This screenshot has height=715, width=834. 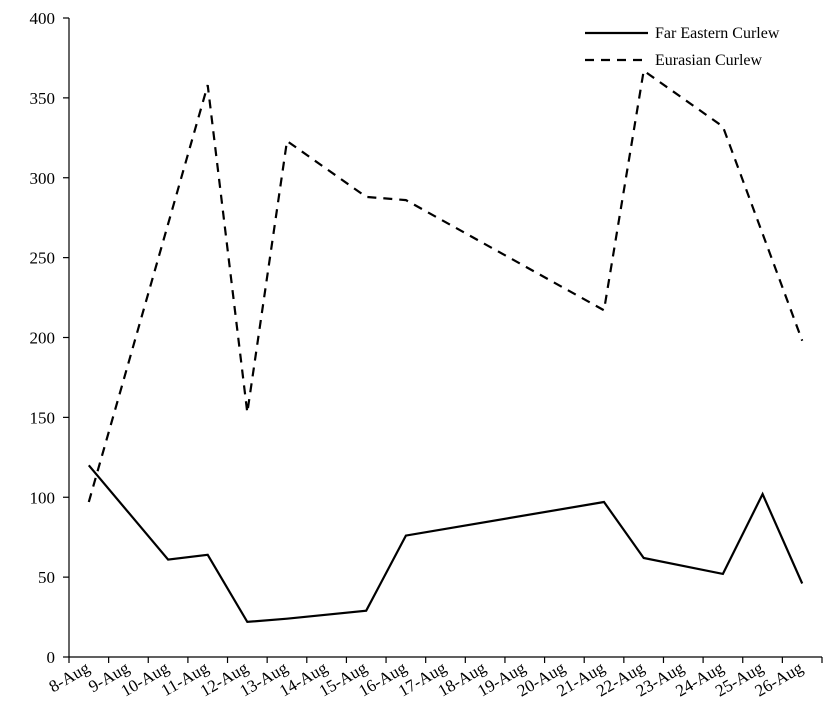 What do you see at coordinates (43, 98) in the screenshot?
I see `y-tick-label: 350` at bounding box center [43, 98].